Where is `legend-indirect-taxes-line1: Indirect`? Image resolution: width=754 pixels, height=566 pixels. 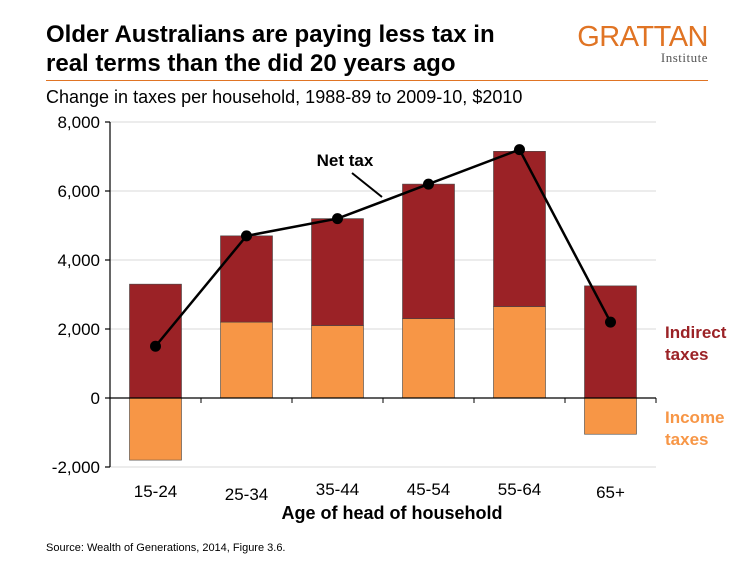
legend-indirect-taxes-line1: Indirect is located at coordinates (696, 332).